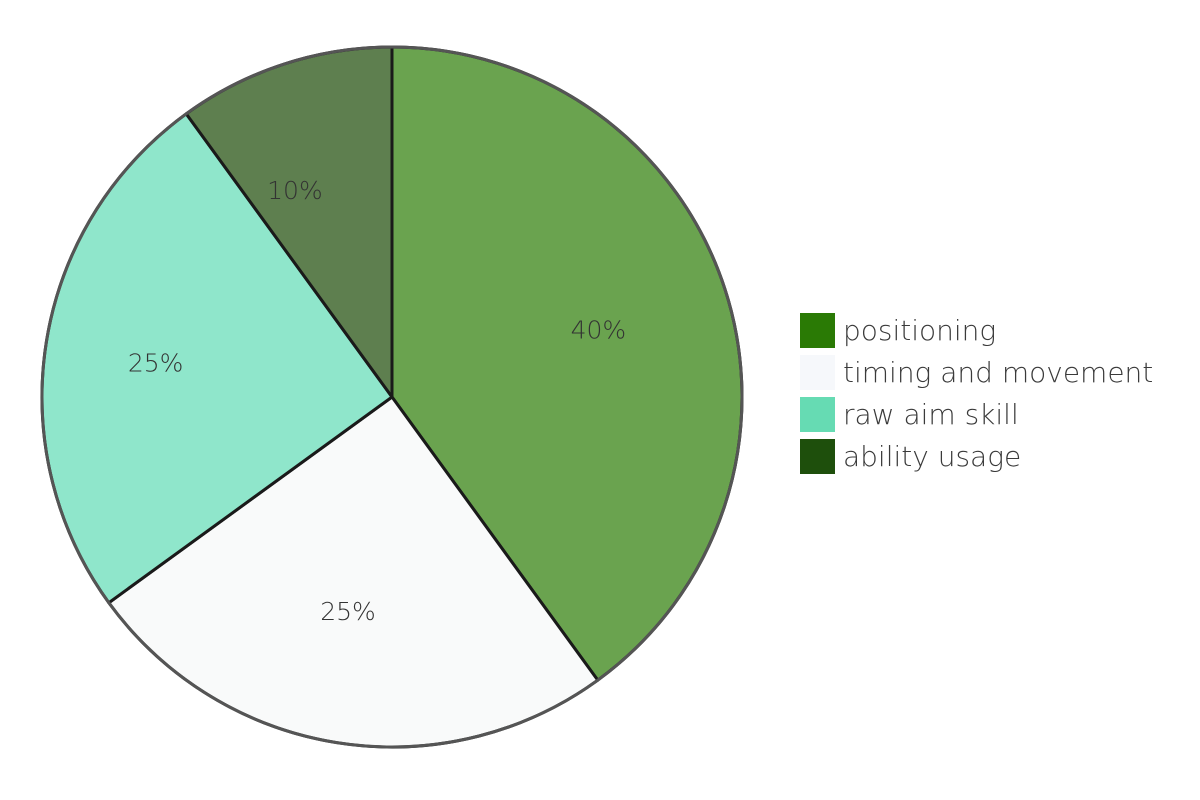 The image size is (1200, 800). I want to click on slice-label-timing-and-movement: 25%, so click(348, 611).